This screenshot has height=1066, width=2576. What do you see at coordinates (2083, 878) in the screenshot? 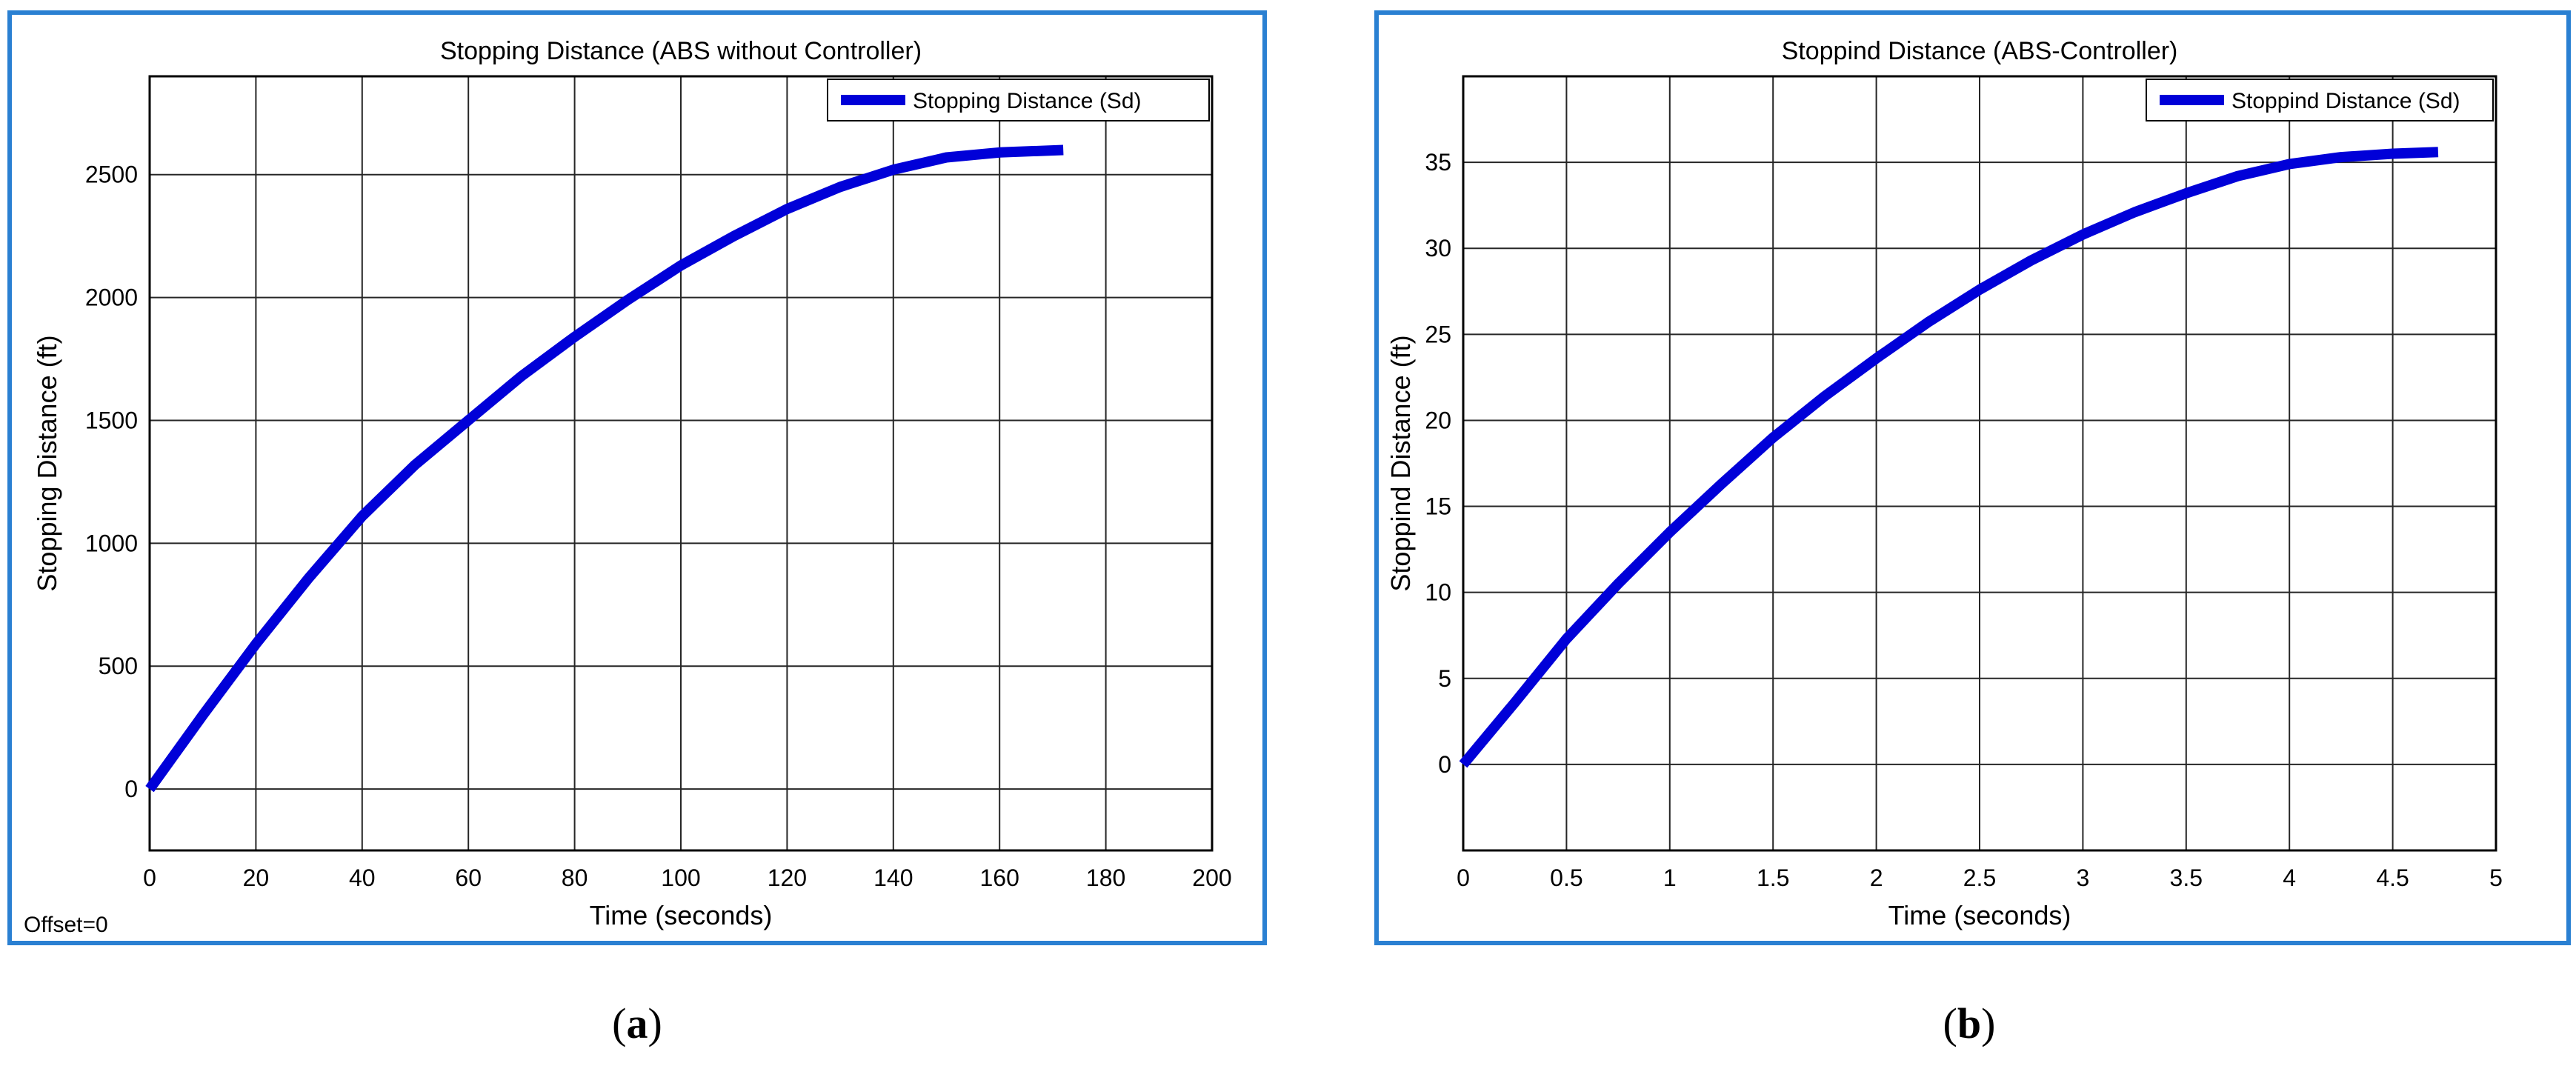
I see `x-tick-label: 3` at bounding box center [2083, 878].